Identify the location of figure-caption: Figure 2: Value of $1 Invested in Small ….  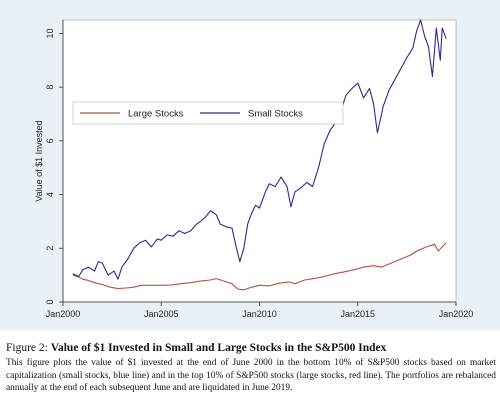
(251, 368).